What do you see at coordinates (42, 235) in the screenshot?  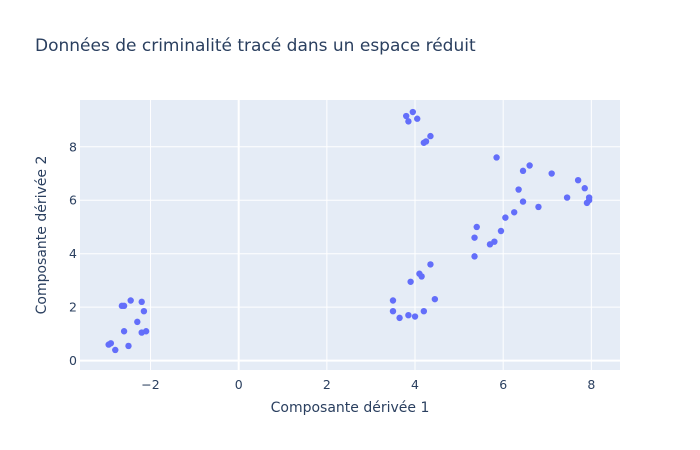 I see `y-axis-title: Composante dérivée 2` at bounding box center [42, 235].